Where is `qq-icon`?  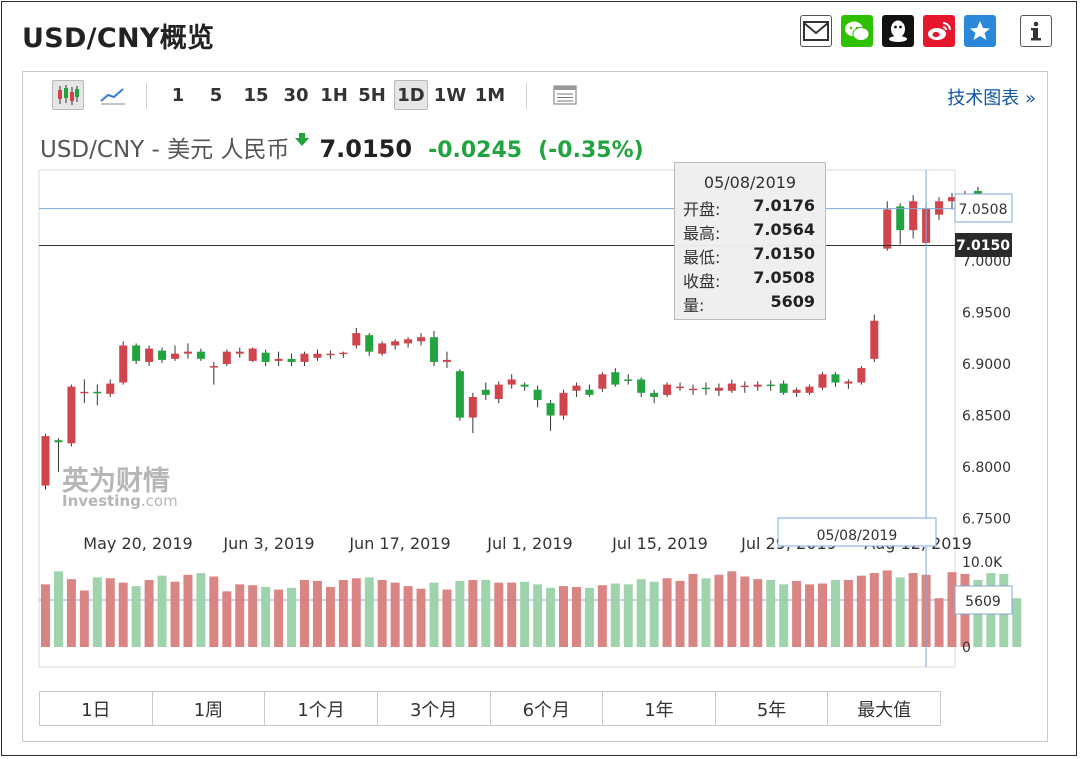
qq-icon is located at coordinates (898, 31).